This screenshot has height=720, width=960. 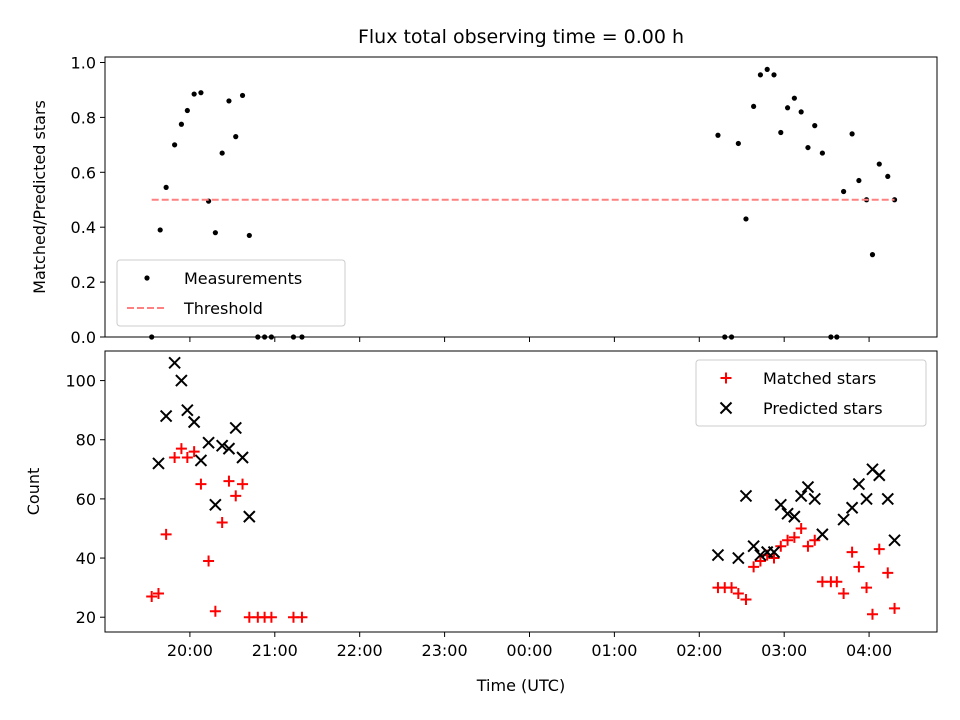 I want to click on y-tick-label: 1.0, so click(x=83, y=62).